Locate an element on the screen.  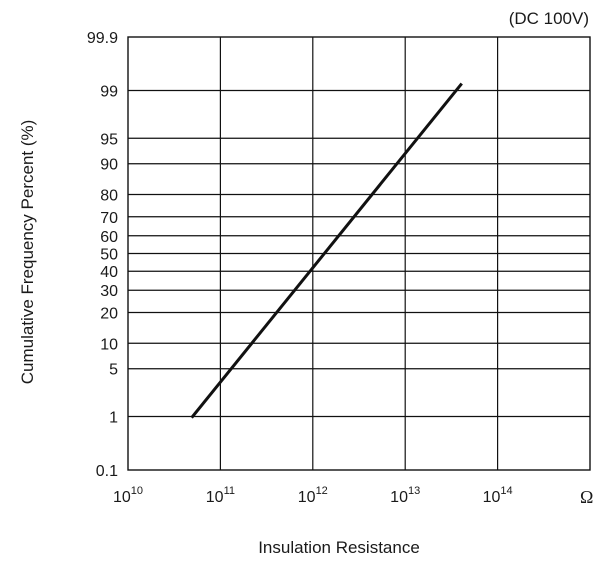
y-tick-label: 20 is located at coordinates (109, 313).